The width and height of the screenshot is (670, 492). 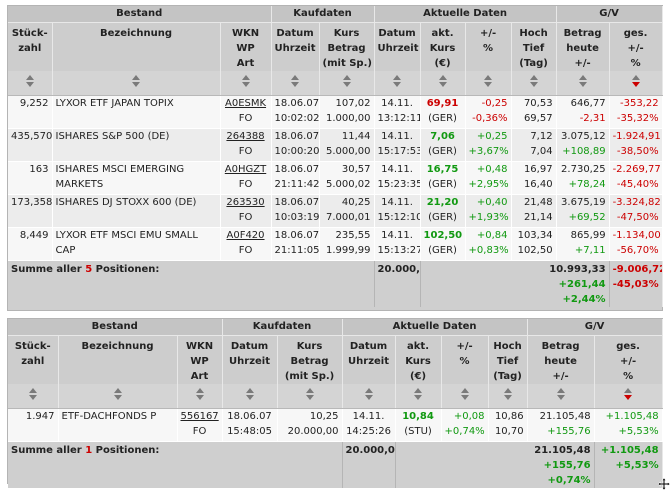 I want to click on header-bezeichnung: Bezeichnung, so click(x=136, y=46).